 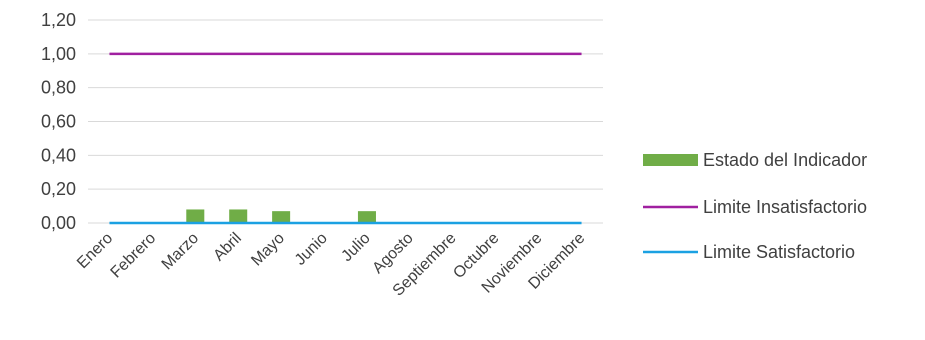 What do you see at coordinates (58, 20) in the screenshot?
I see `y-tick-label: 1,20` at bounding box center [58, 20].